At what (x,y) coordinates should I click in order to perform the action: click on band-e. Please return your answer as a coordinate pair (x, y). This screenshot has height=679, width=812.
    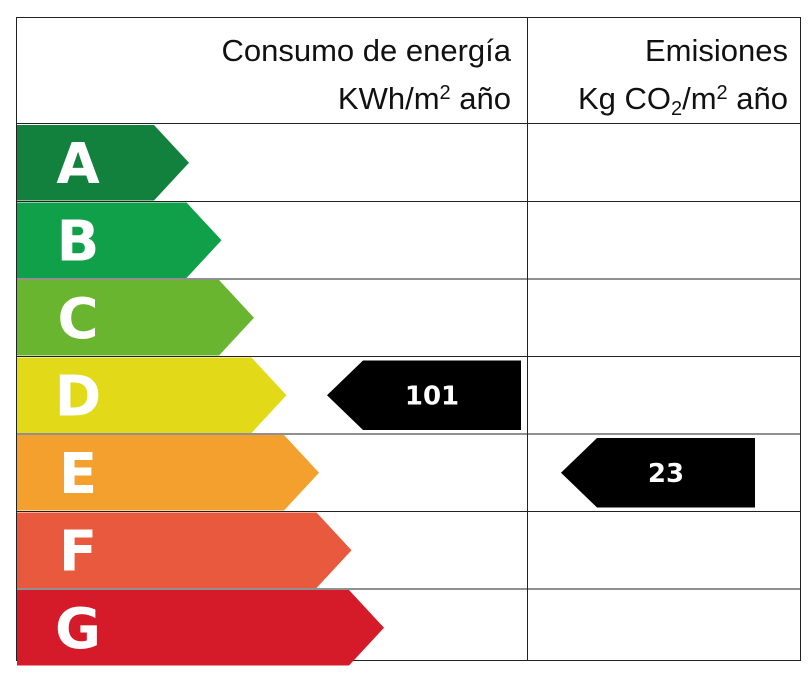
    Looking at the image, I should click on (168, 473).